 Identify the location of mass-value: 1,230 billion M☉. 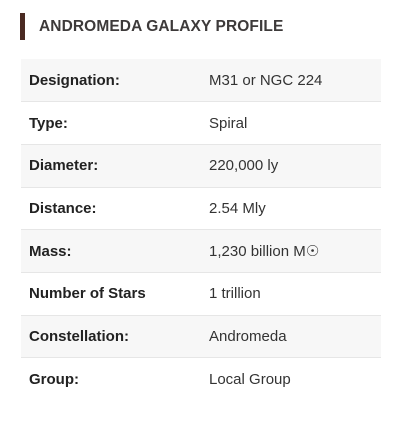
(264, 252).